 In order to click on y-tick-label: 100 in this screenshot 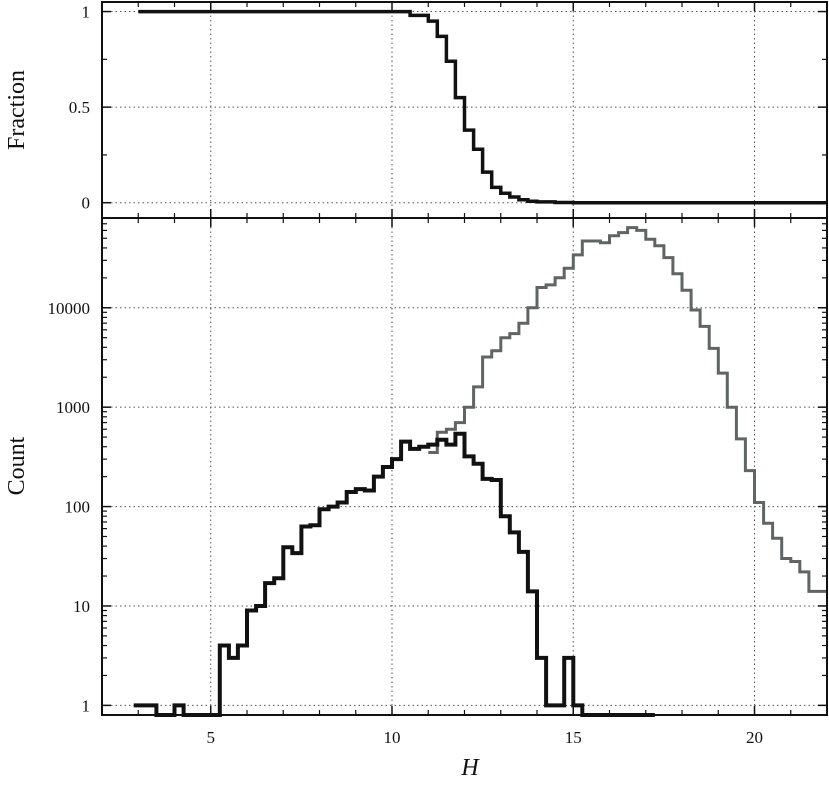, I will do `click(78, 507)`.